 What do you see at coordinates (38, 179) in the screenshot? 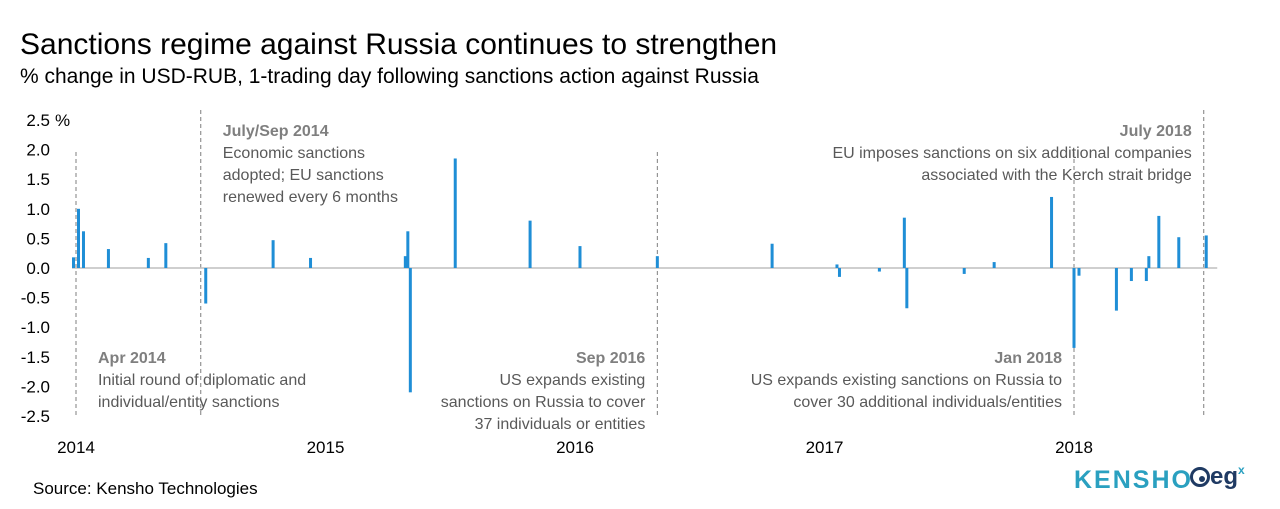
I see `y-tick-label: 1.5` at bounding box center [38, 179].